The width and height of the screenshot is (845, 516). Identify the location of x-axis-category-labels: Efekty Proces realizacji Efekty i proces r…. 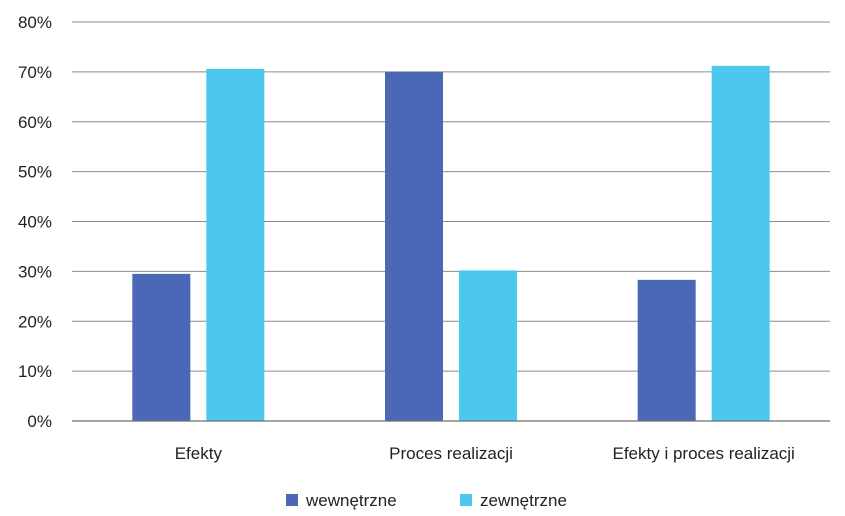
(485, 453).